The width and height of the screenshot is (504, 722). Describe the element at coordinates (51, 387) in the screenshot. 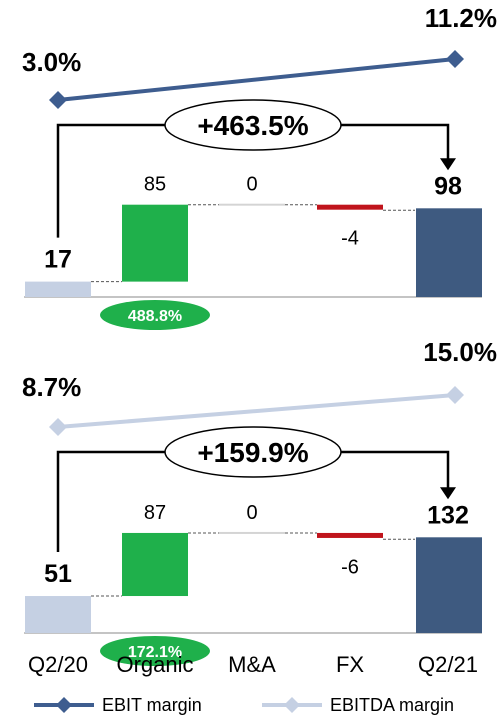

I see `margin-label-start: 8.7%` at that location.